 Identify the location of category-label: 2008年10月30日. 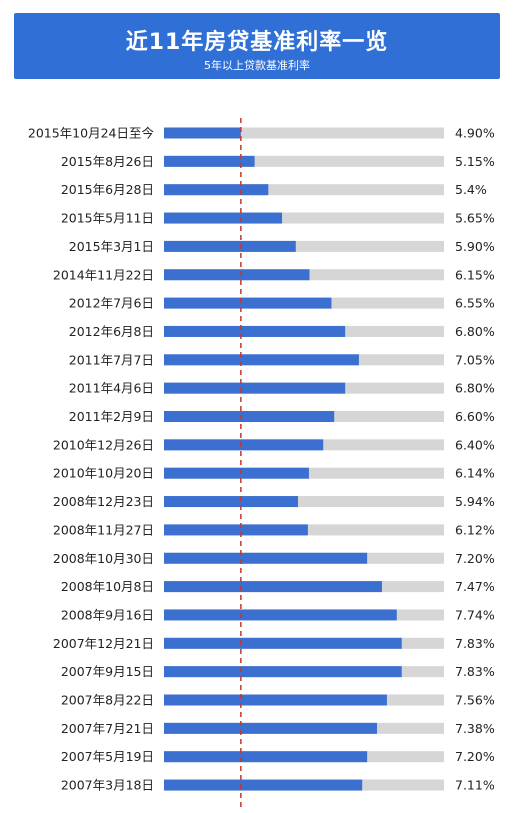
(103, 558).